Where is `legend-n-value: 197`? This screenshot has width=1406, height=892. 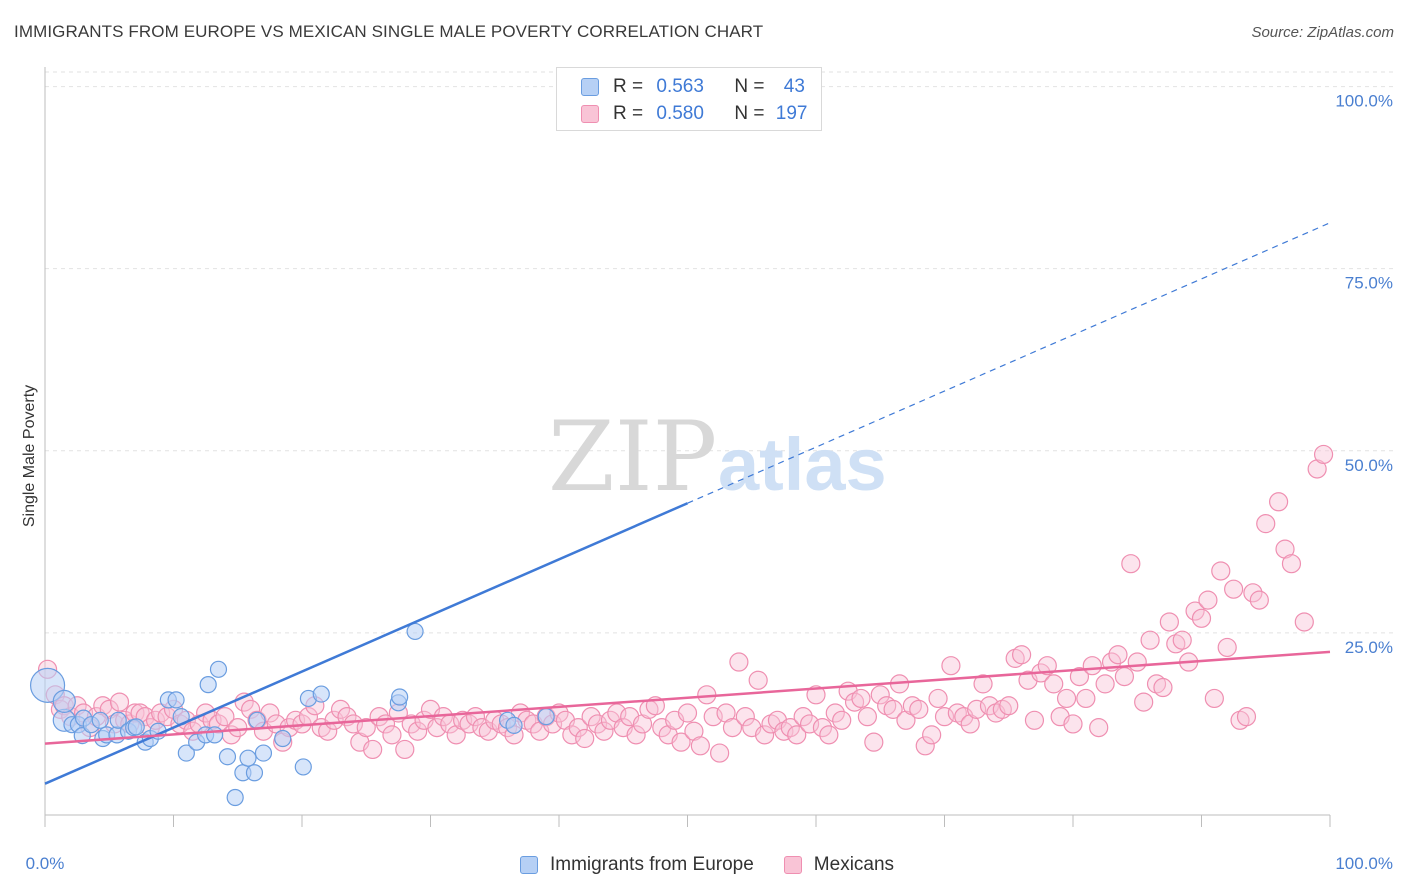 legend-n-value: 197 is located at coordinates (791, 113).